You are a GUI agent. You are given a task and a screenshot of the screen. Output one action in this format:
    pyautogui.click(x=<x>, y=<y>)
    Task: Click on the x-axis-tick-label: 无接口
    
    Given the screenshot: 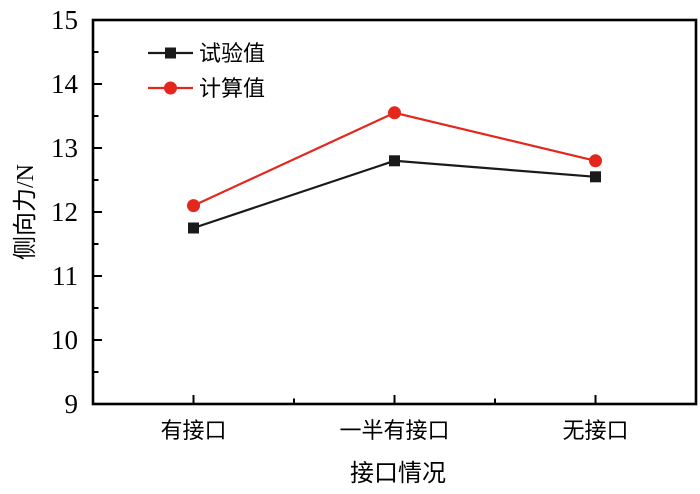 What is the action you would take?
    pyautogui.click(x=595, y=430)
    